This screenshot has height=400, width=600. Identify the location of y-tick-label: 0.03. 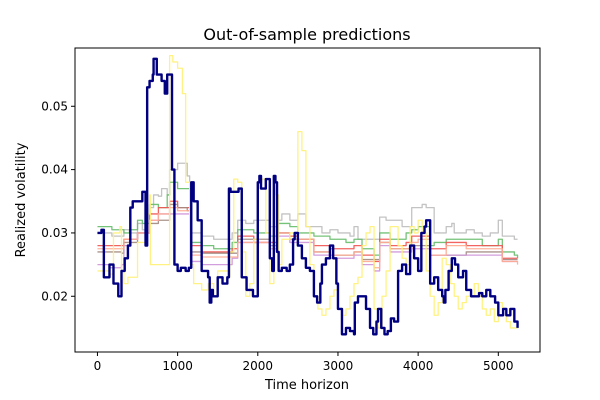
(54, 233).